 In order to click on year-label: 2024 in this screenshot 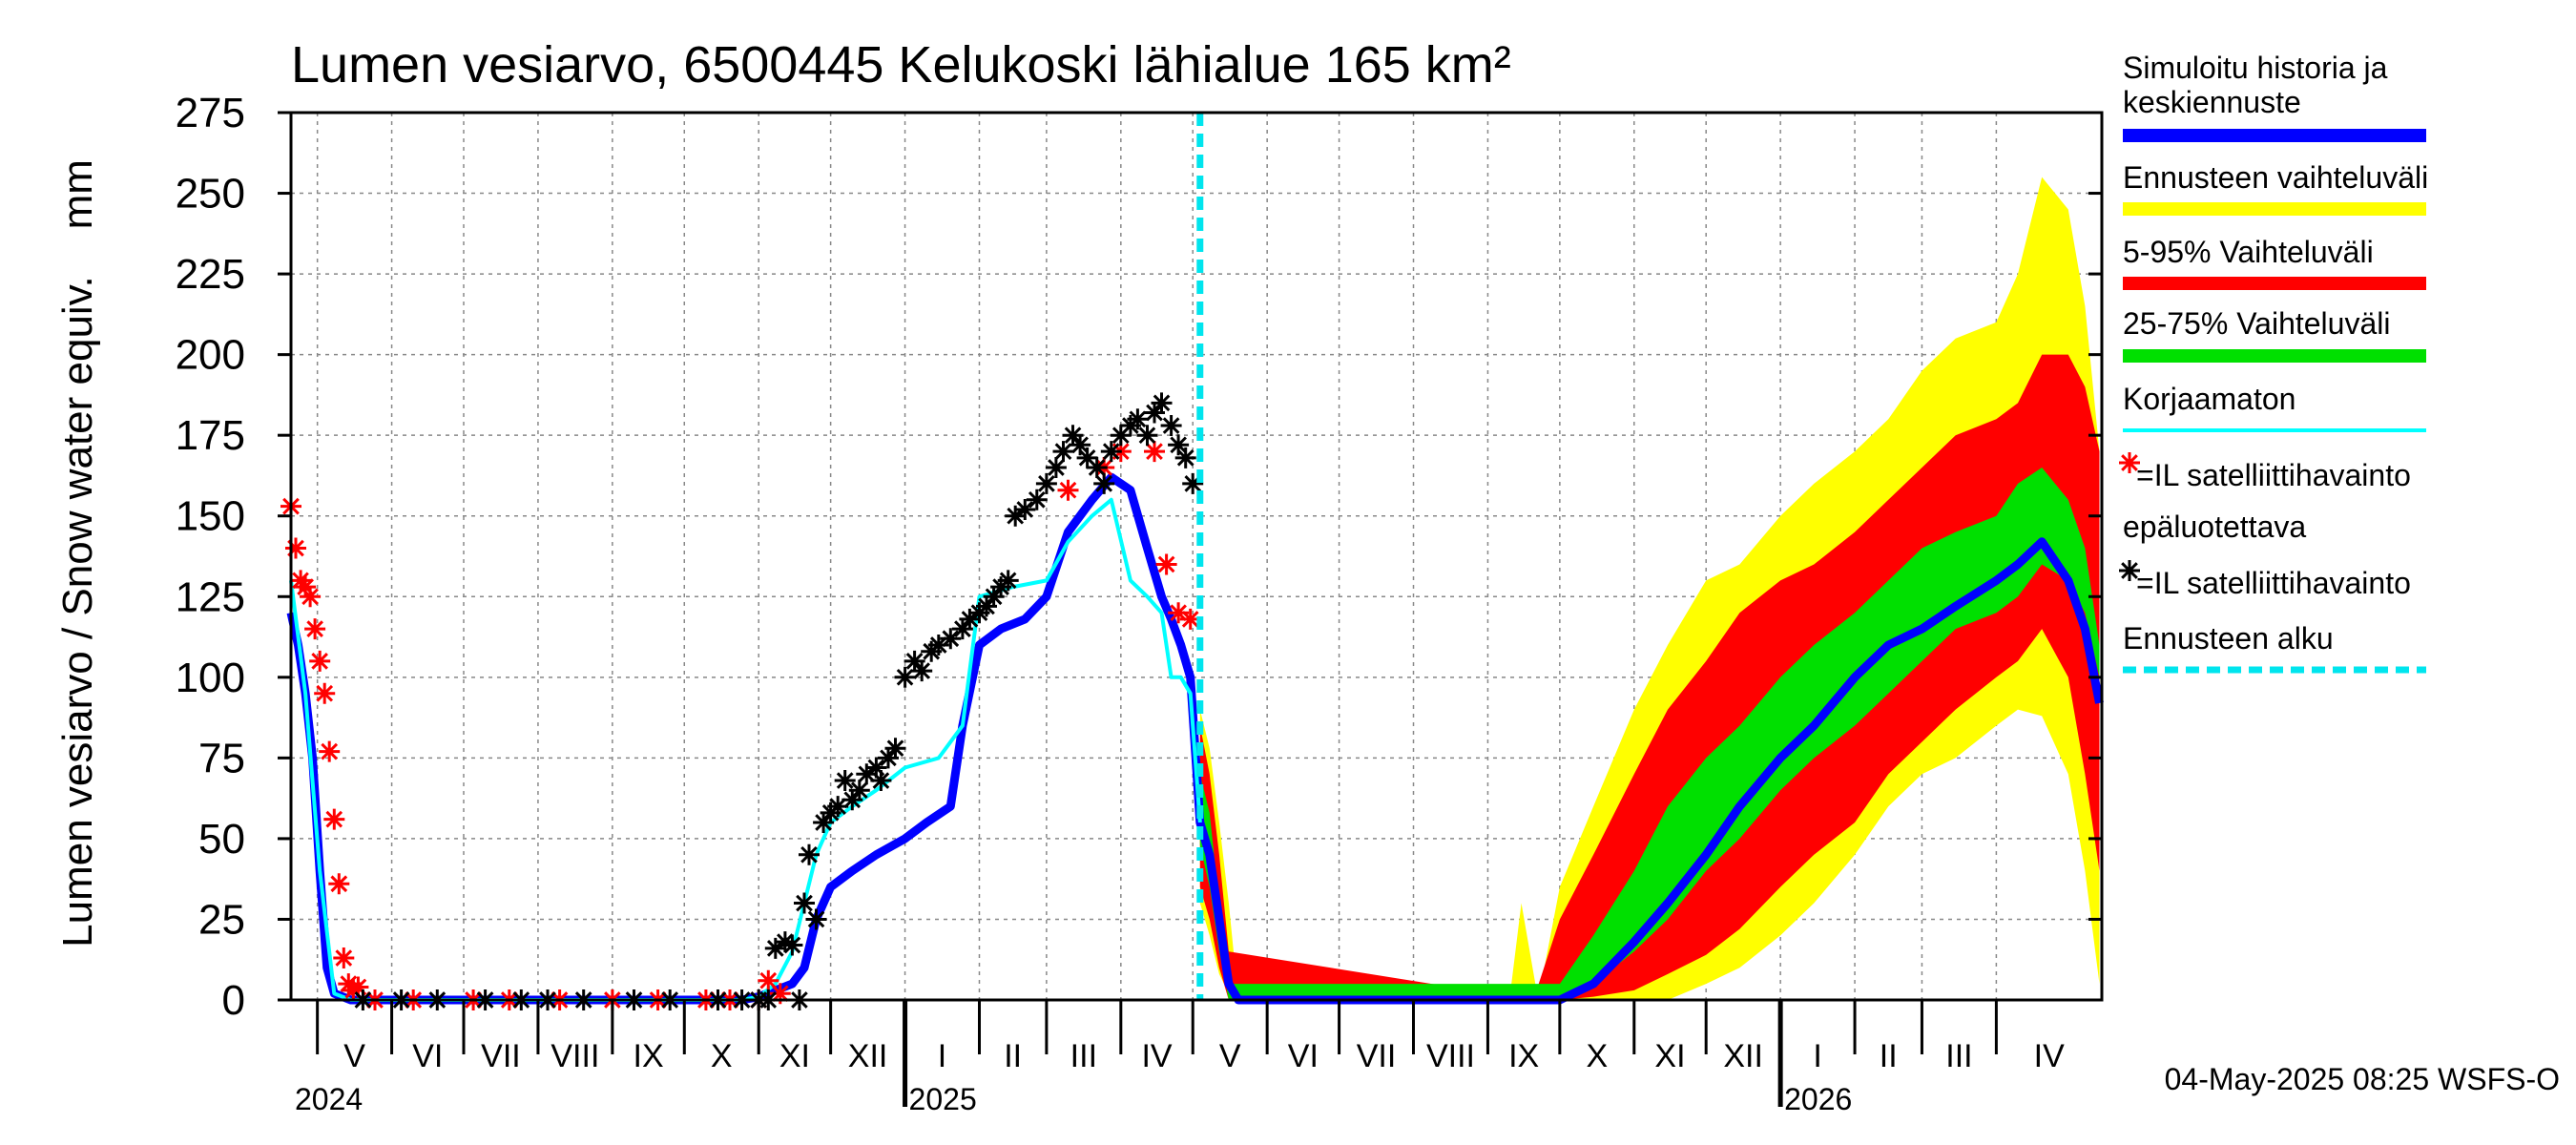, I will do `click(329, 1099)`.